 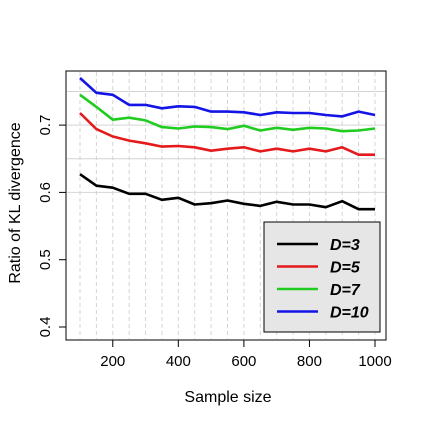 I want to click on legend-label: D=10, so click(x=349, y=313).